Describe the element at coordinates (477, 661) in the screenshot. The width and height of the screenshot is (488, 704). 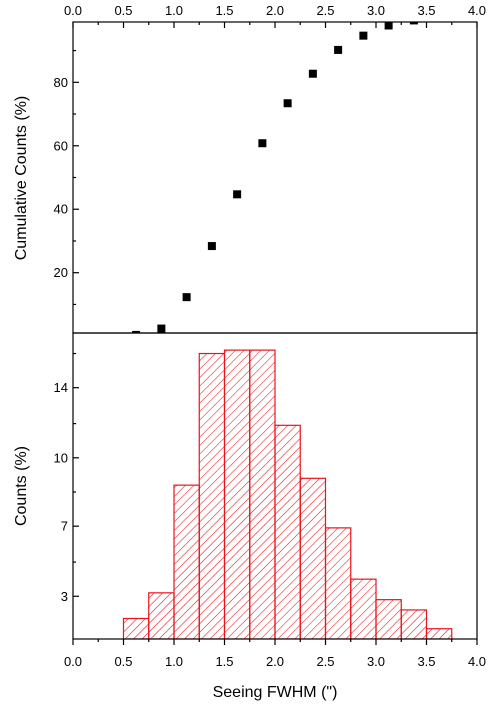
I see `bottom-x-tick-label: 4.0` at that location.